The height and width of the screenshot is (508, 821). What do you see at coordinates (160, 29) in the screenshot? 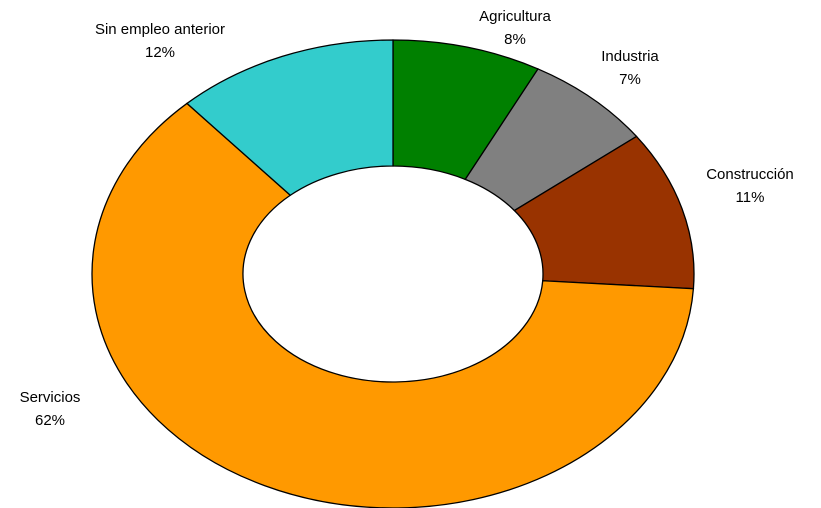
I see `segment-label: Sin empleo anterior` at bounding box center [160, 29].